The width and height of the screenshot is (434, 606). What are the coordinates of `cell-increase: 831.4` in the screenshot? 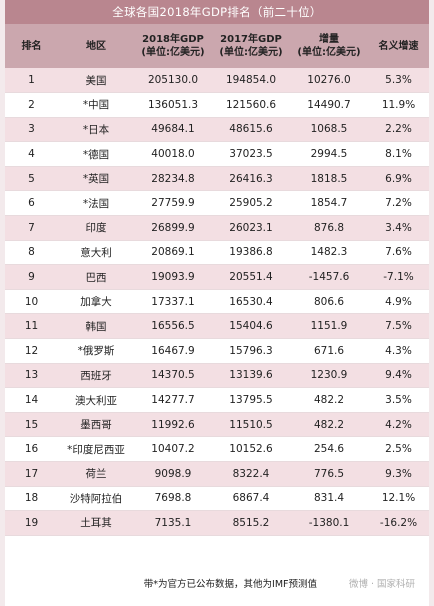 It's located at (329, 499).